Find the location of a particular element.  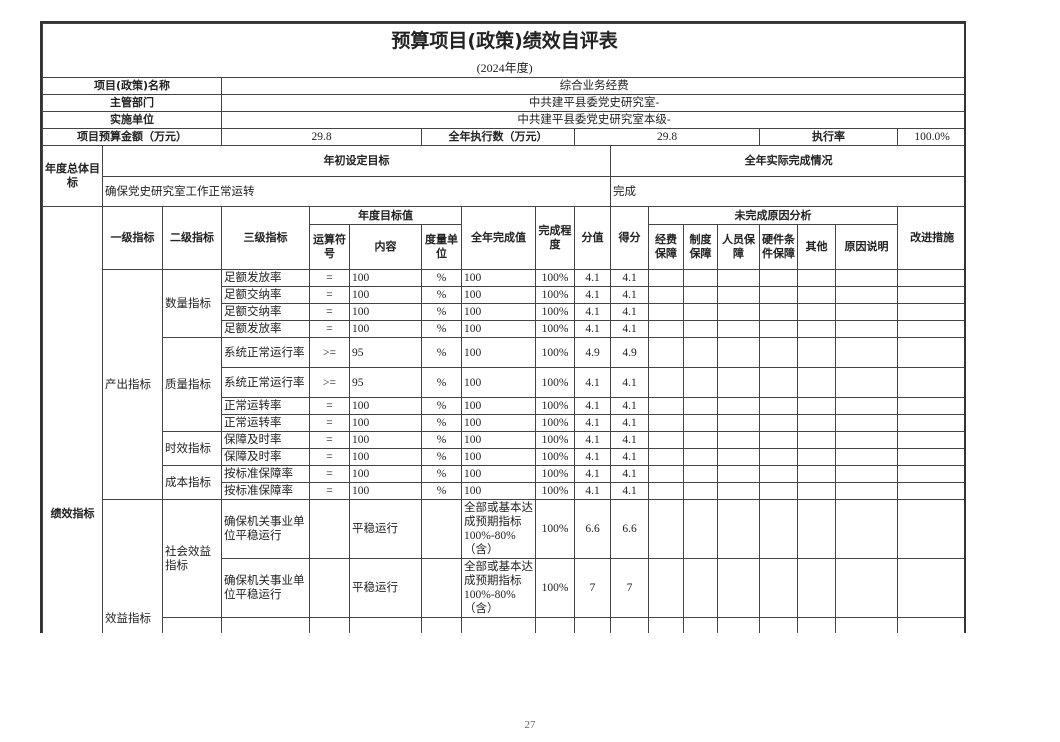

project-name-label: 项目(政策)名称 is located at coordinates (132, 86).